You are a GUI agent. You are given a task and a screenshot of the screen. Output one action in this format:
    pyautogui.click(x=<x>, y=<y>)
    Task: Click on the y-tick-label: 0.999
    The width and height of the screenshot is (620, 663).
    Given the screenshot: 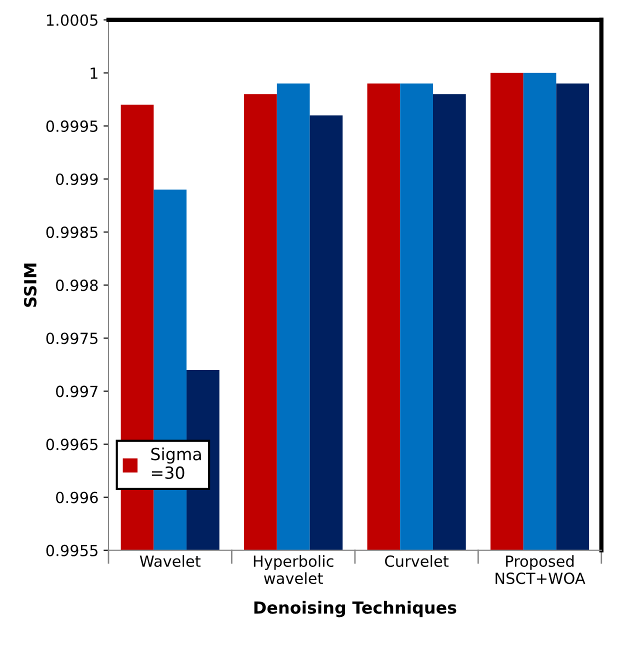 What is the action you would take?
    pyautogui.click(x=77, y=179)
    